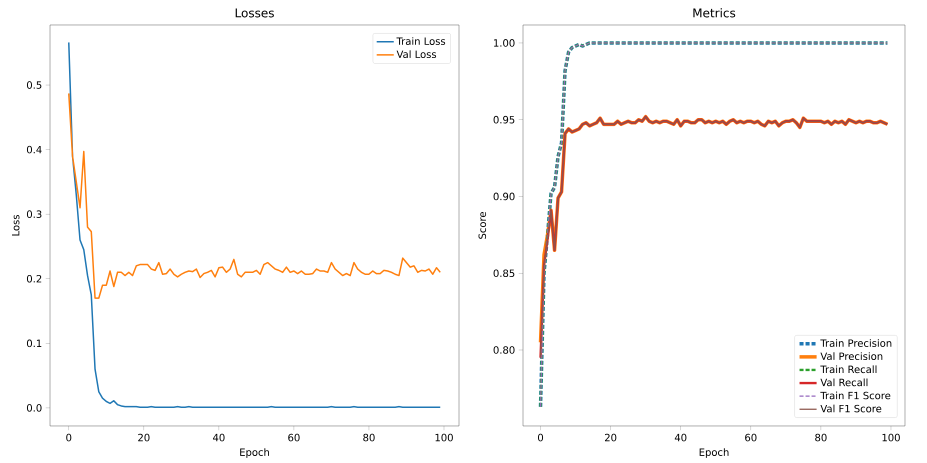 The width and height of the screenshot is (927, 463). Describe the element at coordinates (34, 278) in the screenshot. I see `y-tick-label: 0.2` at that location.